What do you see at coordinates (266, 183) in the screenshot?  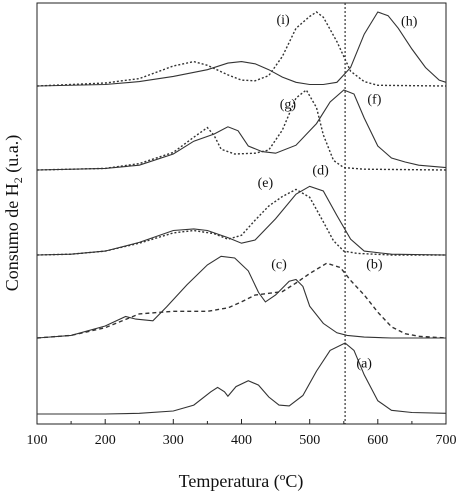 I see `series-label: (e)` at bounding box center [266, 183].